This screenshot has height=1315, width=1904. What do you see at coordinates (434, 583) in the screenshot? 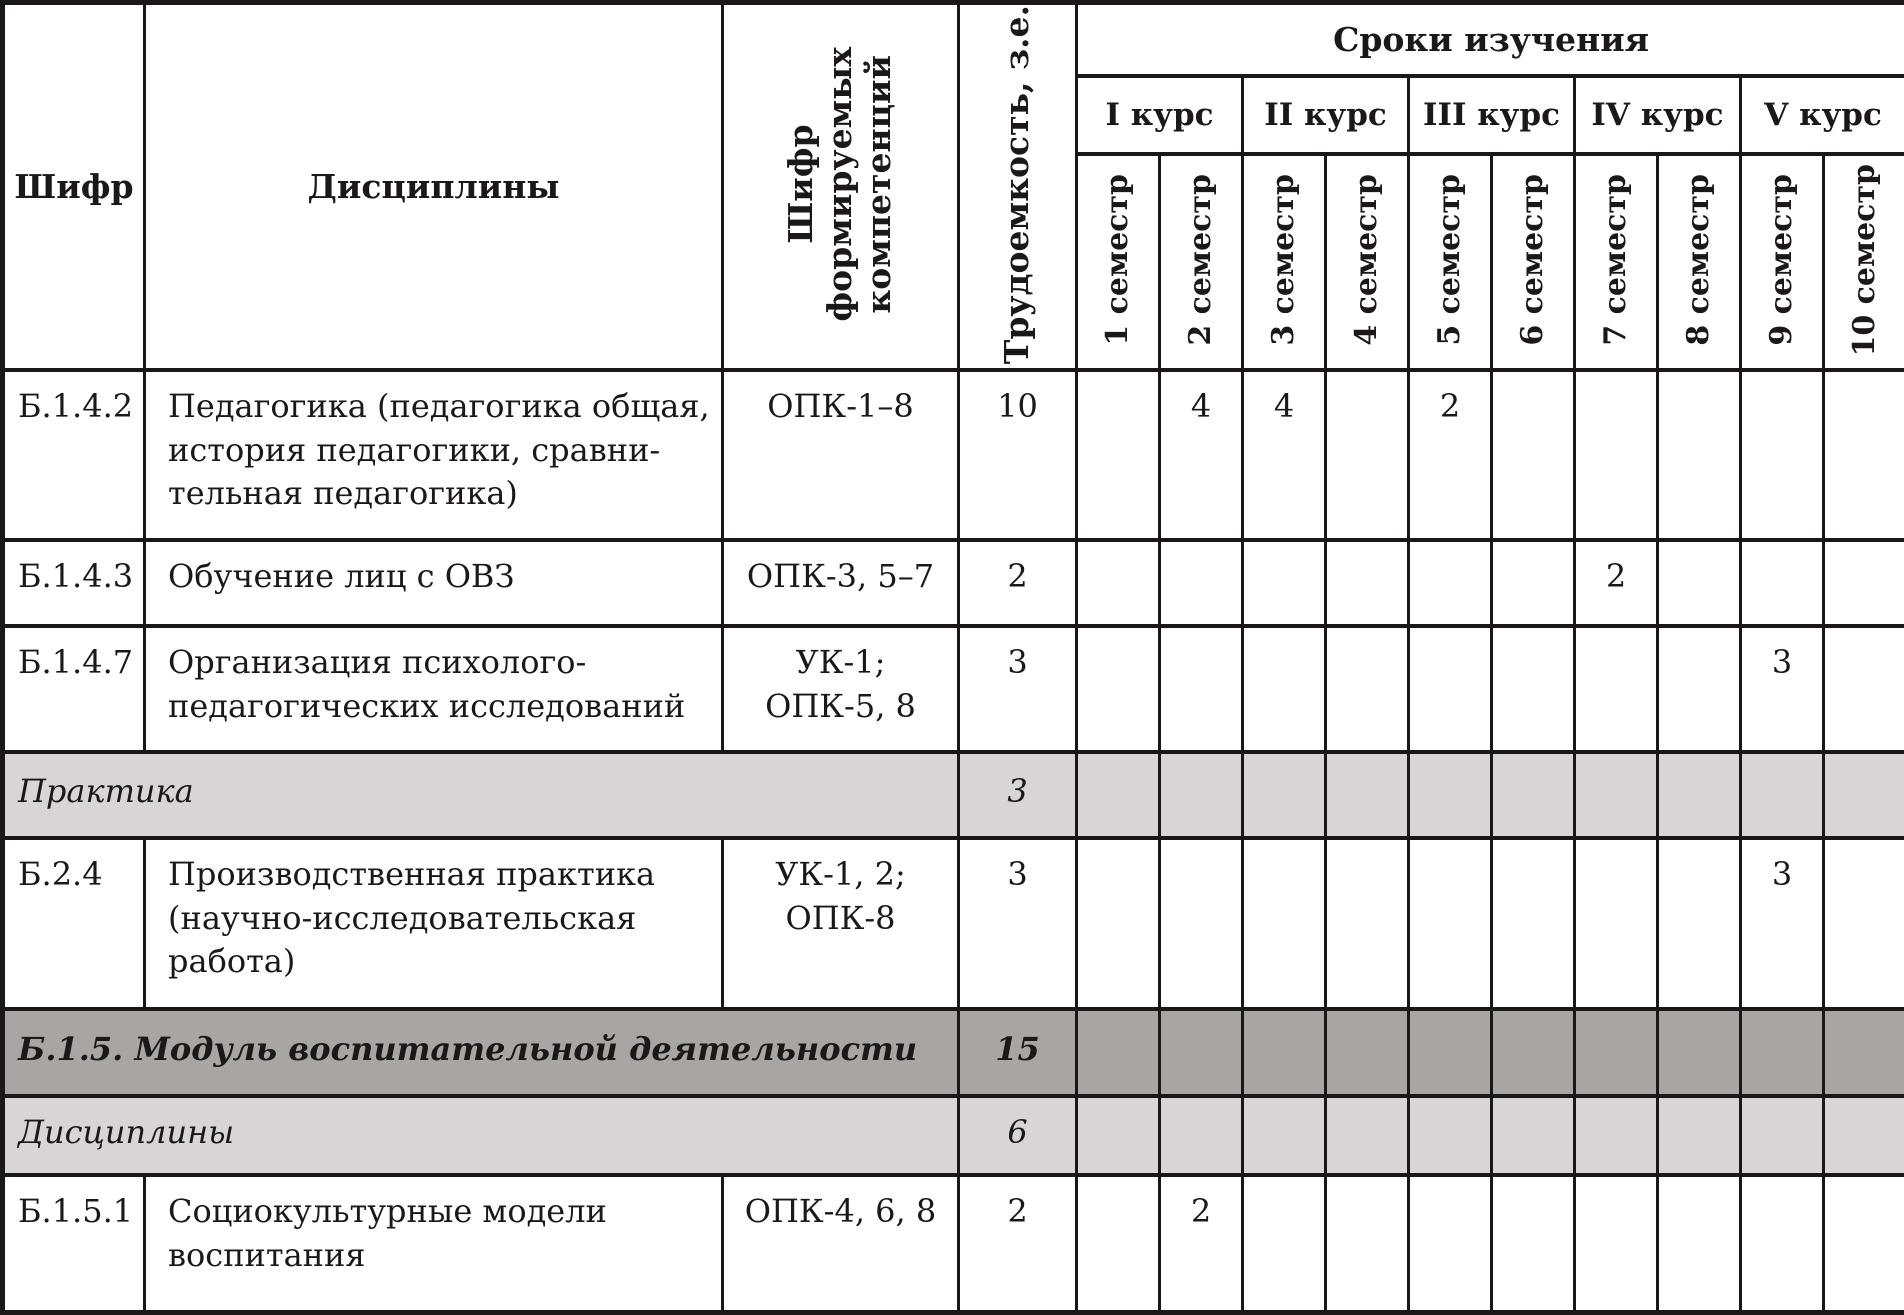
I see `discipline-name: Обучение лиц с ОВЗ` at bounding box center [434, 583].